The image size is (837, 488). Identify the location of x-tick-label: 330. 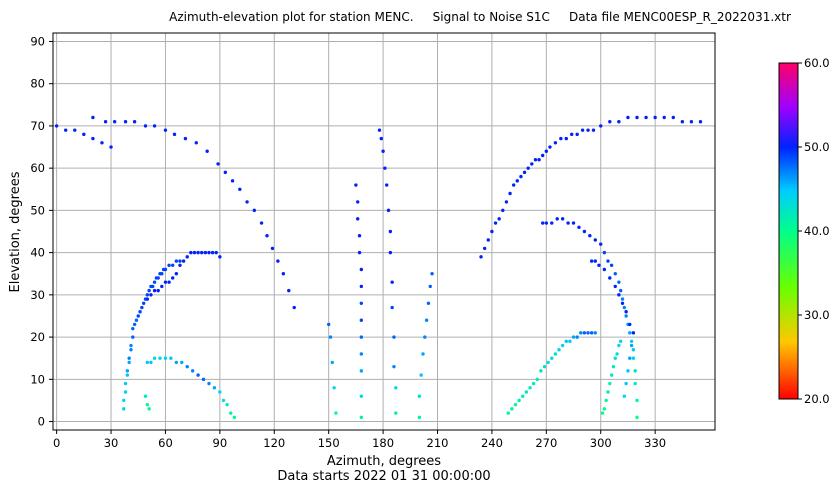
(655, 443).